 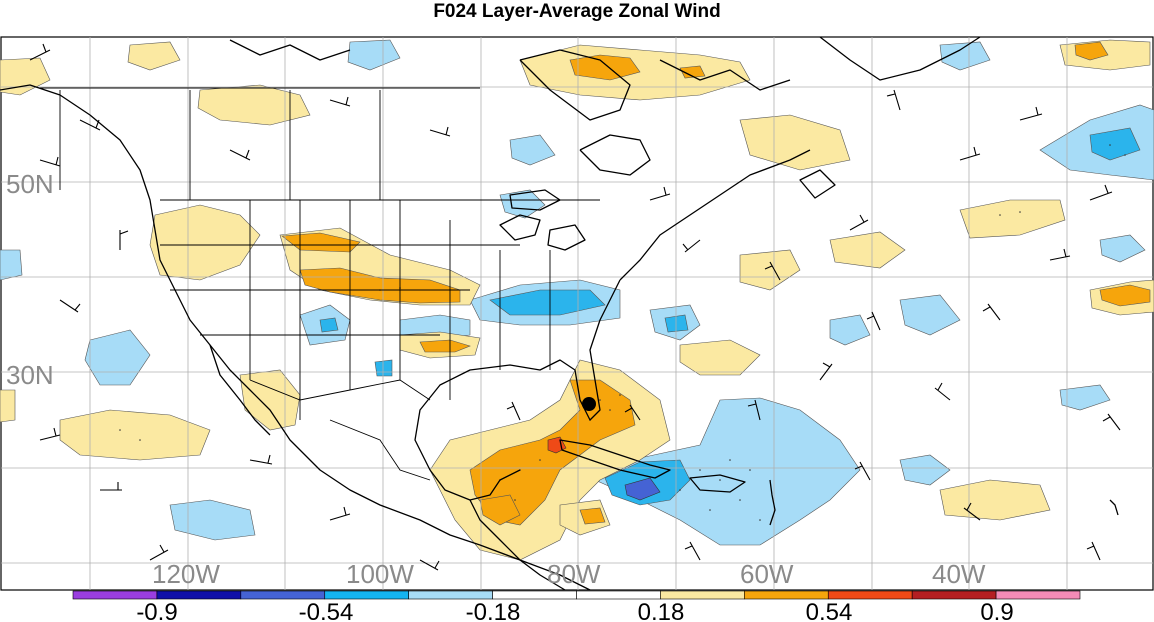 I want to click on colorbar-label-neg-0-18: -0.18, so click(x=493, y=610).